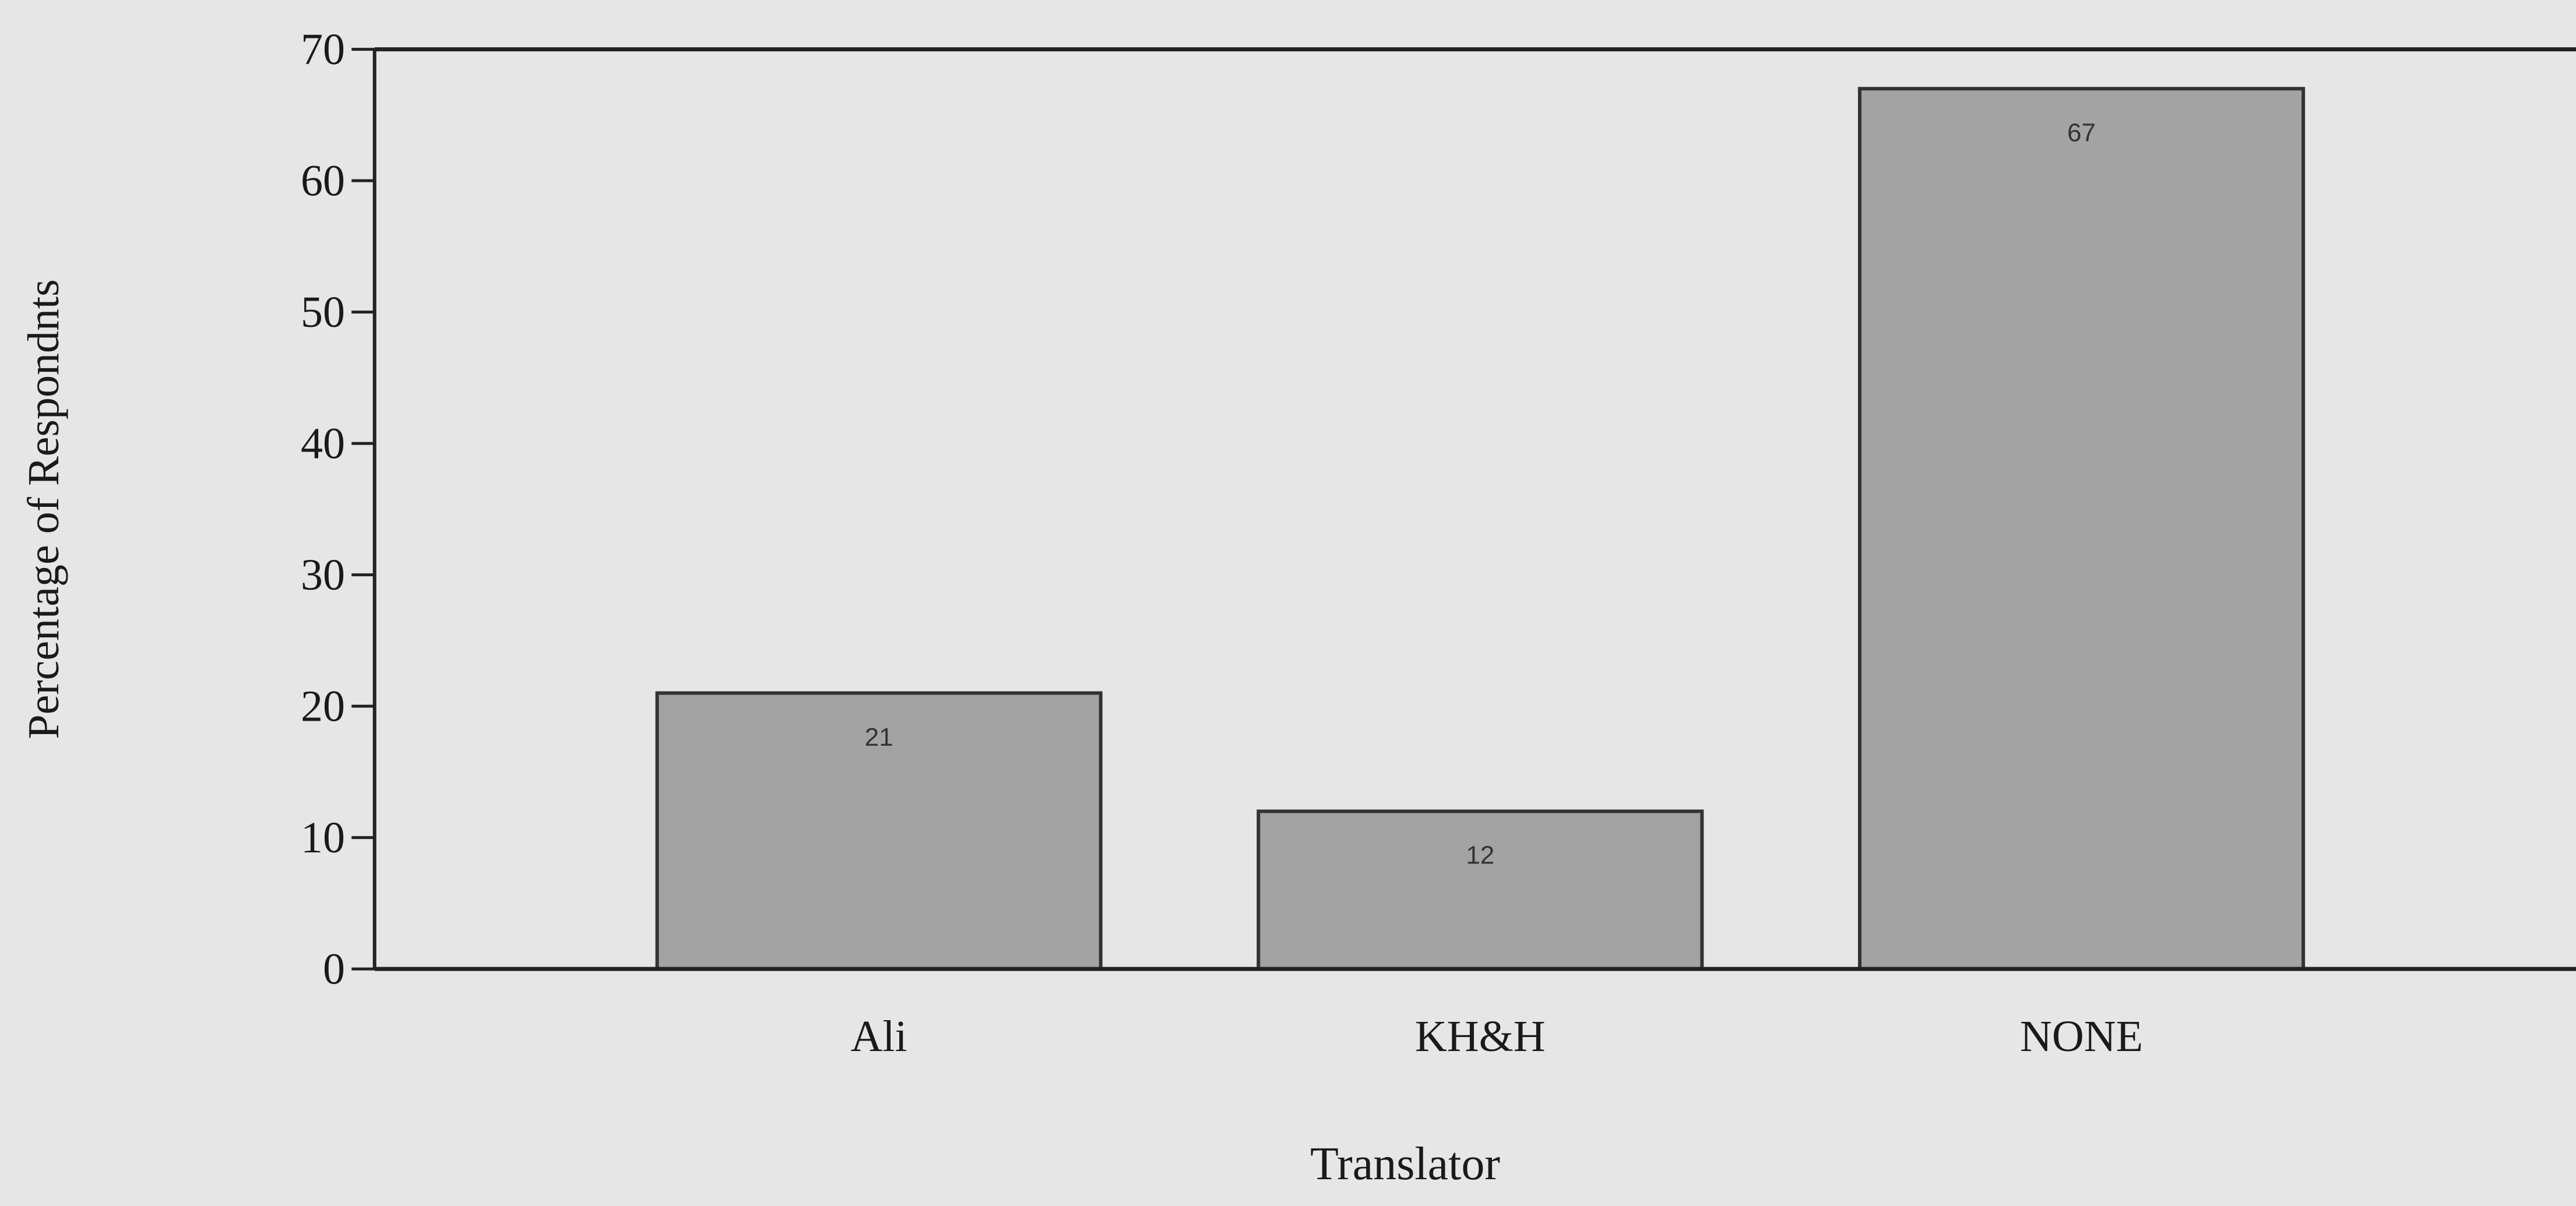  What do you see at coordinates (323, 575) in the screenshot?
I see `y-tick-label: 30` at bounding box center [323, 575].